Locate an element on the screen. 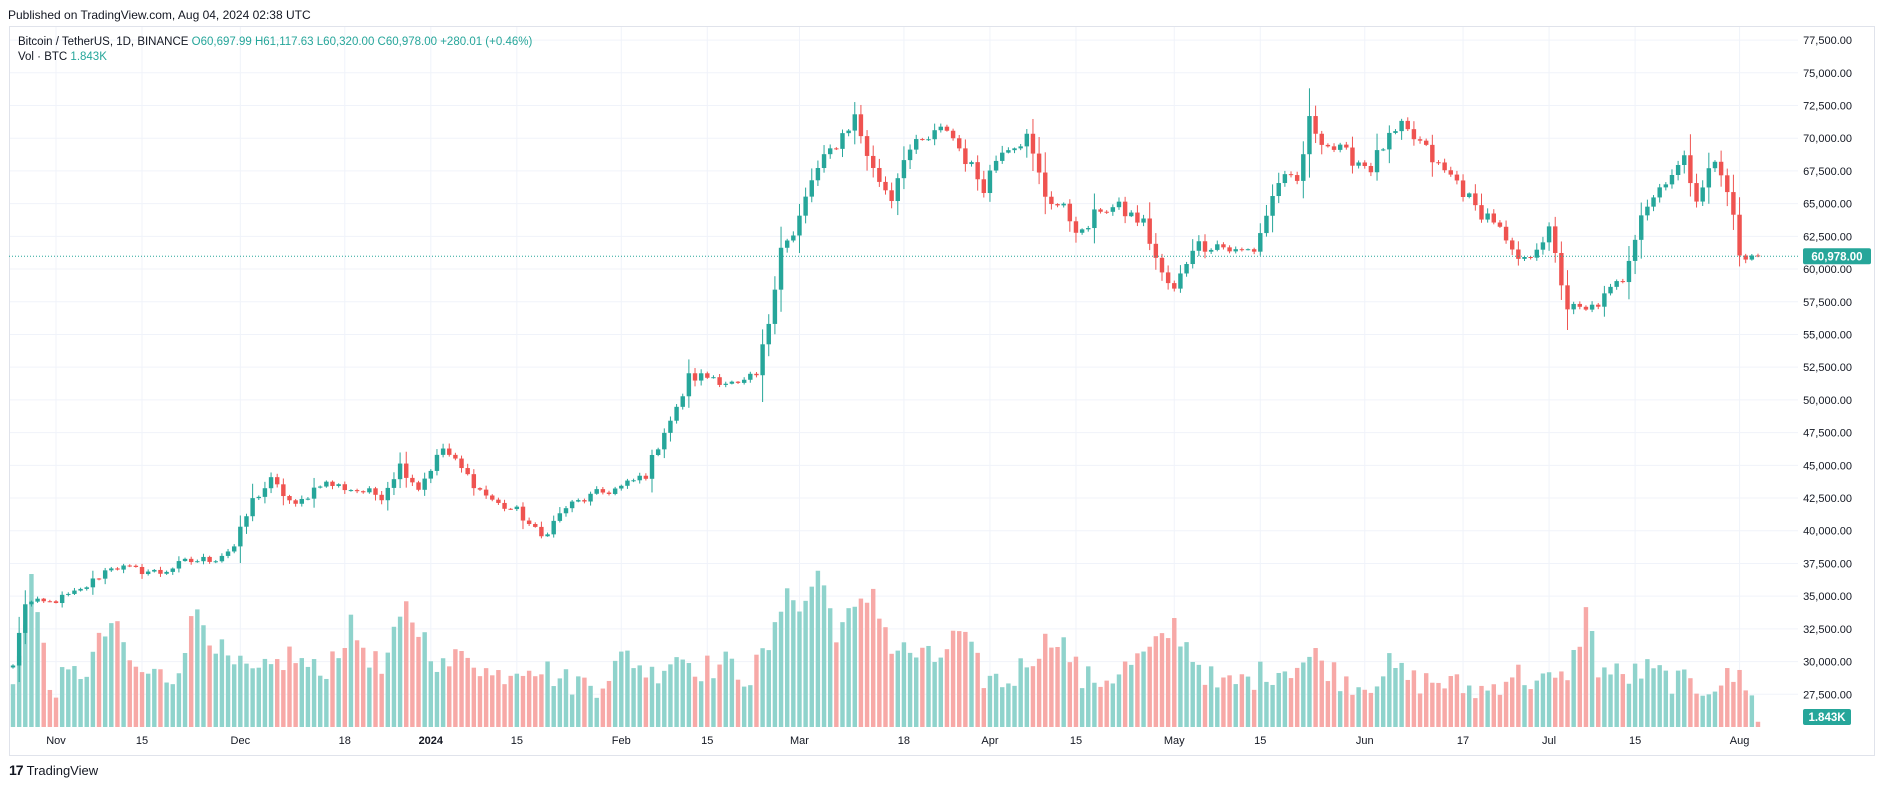 The image size is (1883, 788). y-tick-label: 52,500.00 is located at coordinates (1827, 368).